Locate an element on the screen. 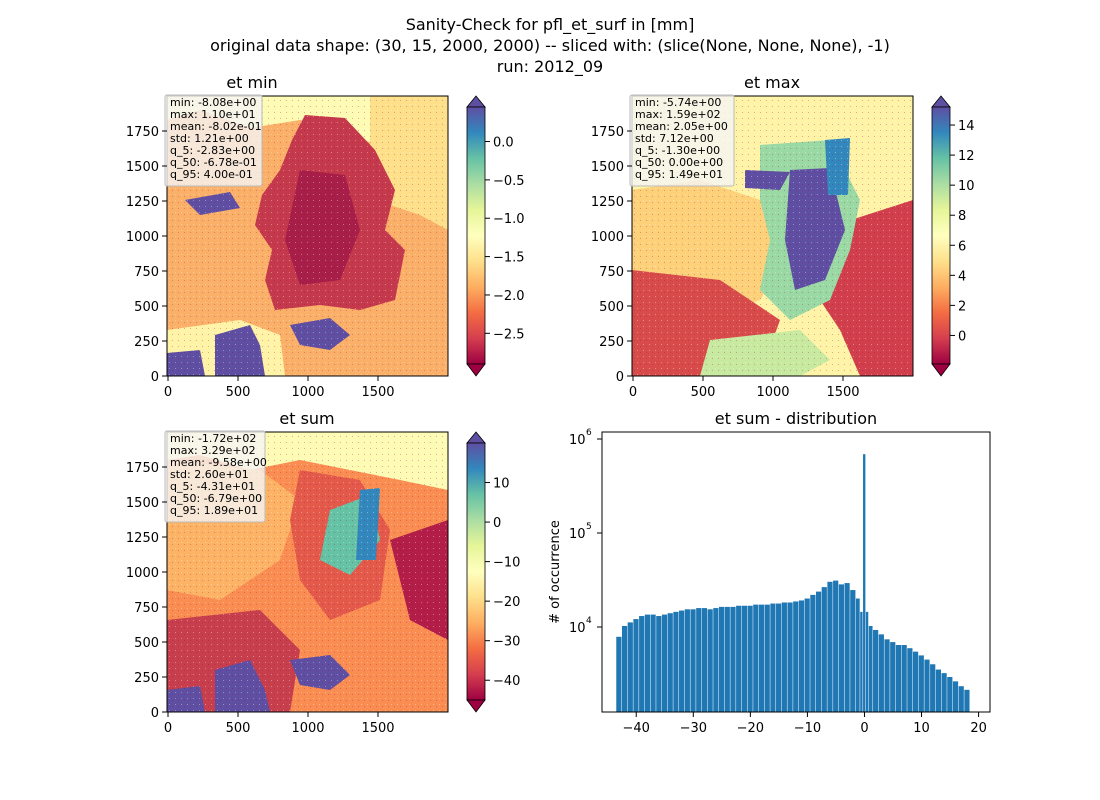 Image resolution: width=1100 pixels, height=800 pixels. histogram-ylabel: # of occurrence is located at coordinates (555, 572).